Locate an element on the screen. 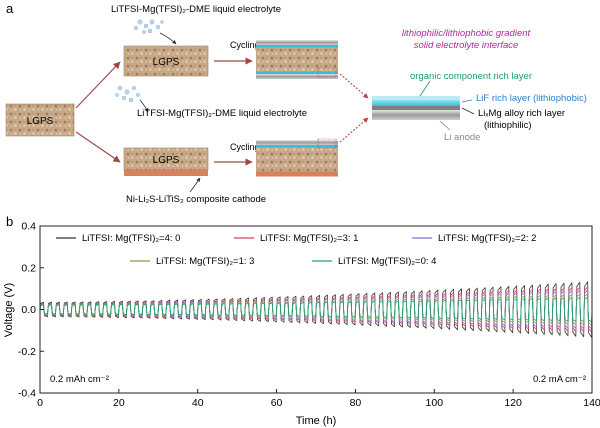  lgps-top-label: LGPS is located at coordinates (166, 62).